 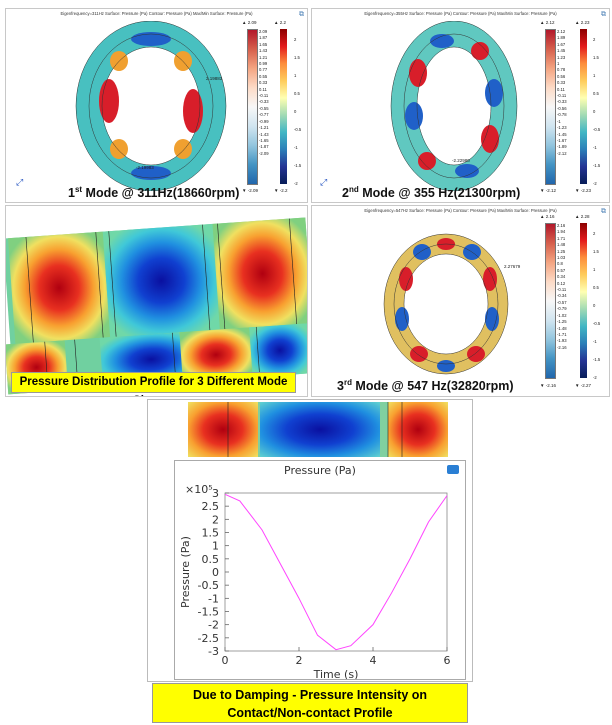 I want to click on colorbar-tick: 0.33, so click(x=263, y=83).